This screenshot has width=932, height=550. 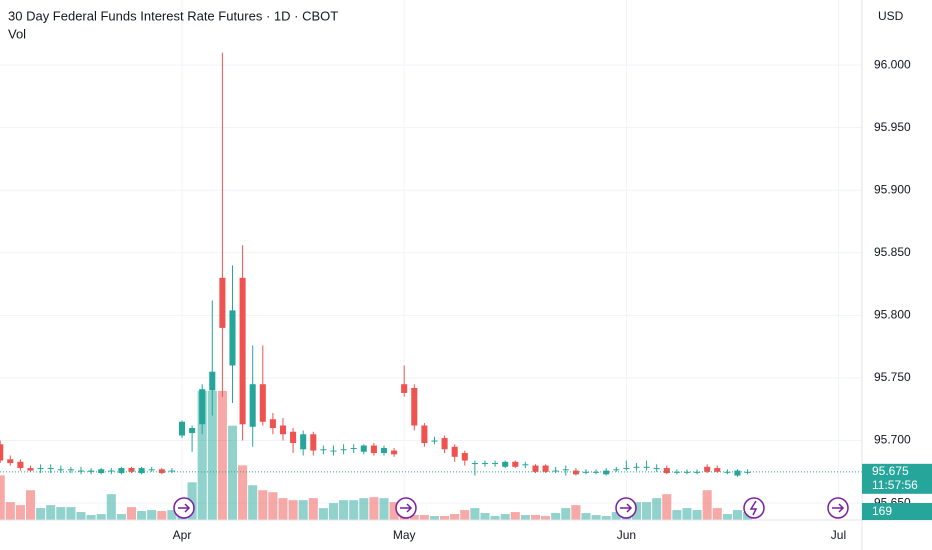 I want to click on last-price-box, so click(x=897, y=478).